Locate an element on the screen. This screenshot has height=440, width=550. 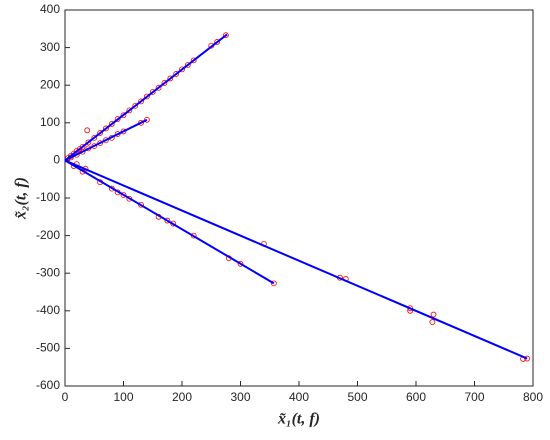
y-tick-label: 400 is located at coordinates (50, 9).